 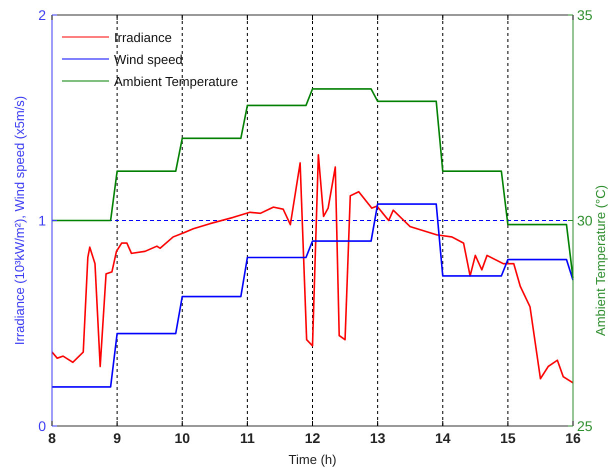 I want to click on x-tick-label: 15, so click(x=508, y=438).